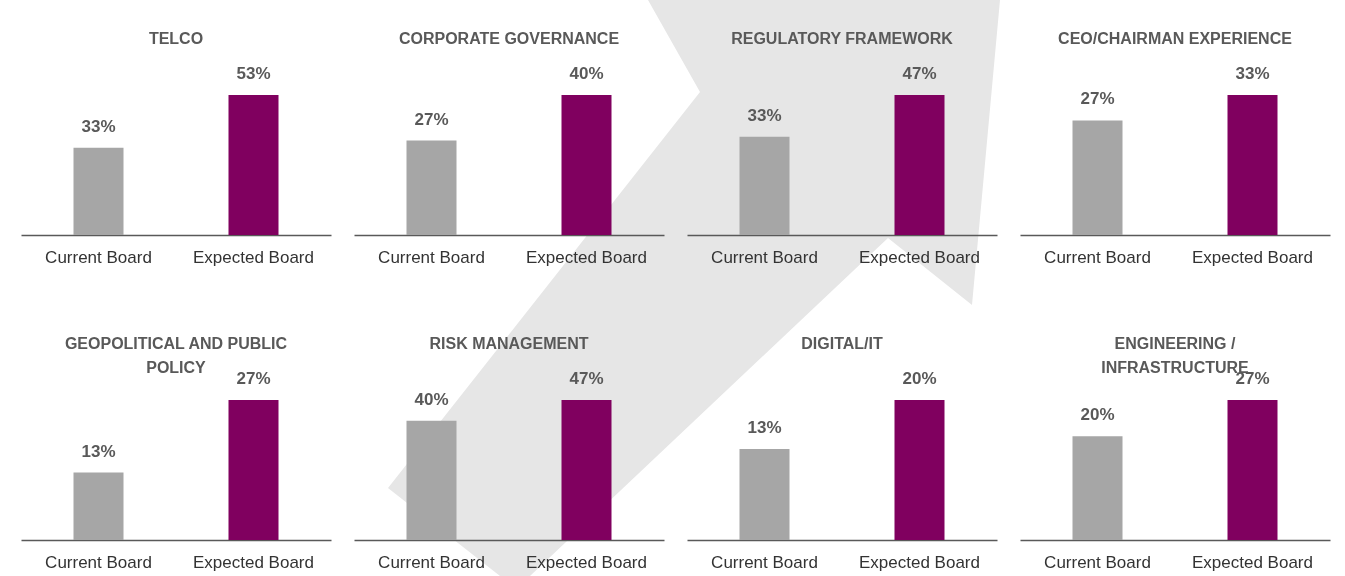  Describe the element at coordinates (842, 343) in the screenshot. I see `chart-title: DIGITAL/IT` at that location.